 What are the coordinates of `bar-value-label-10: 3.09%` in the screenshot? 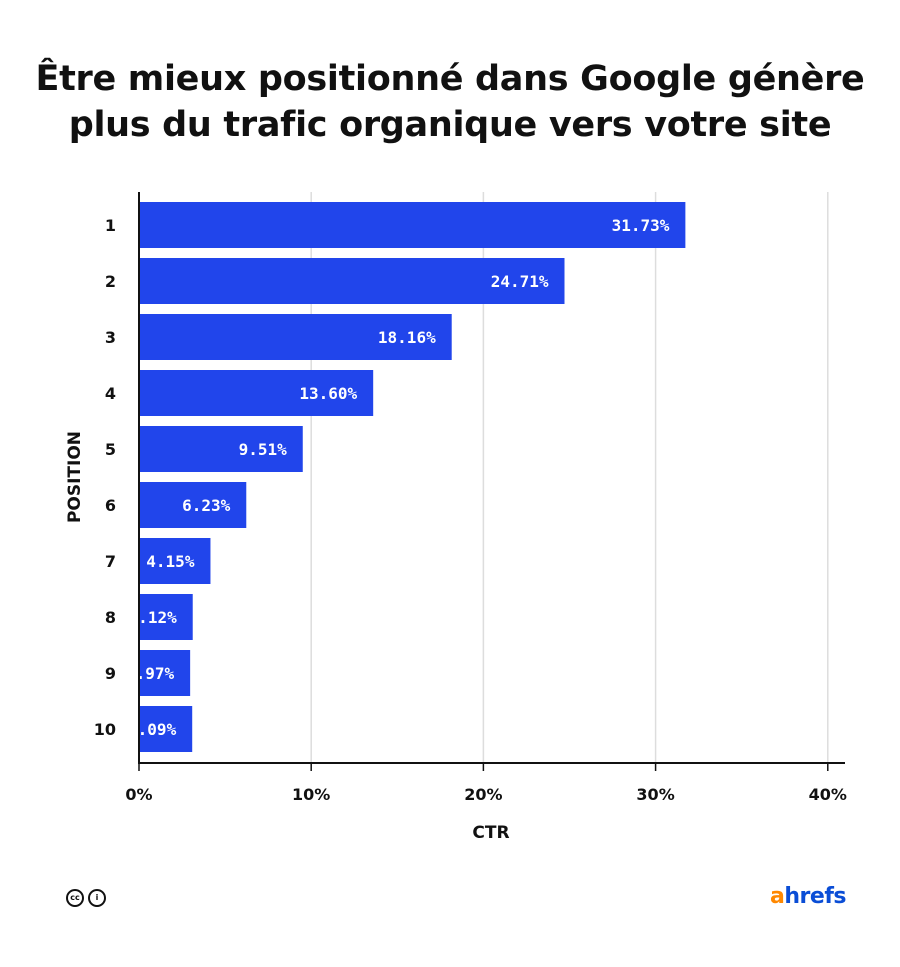 It's located at (152, 729).